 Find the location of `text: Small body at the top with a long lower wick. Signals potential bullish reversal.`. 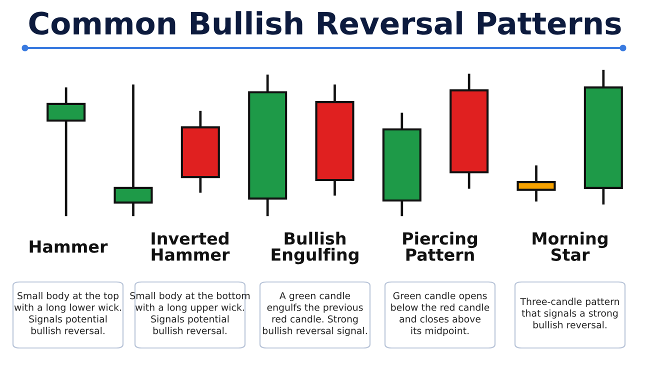

text: Small body at the top with a long lower wick. Signals potential bullish reversal. is located at coordinates (68, 313).